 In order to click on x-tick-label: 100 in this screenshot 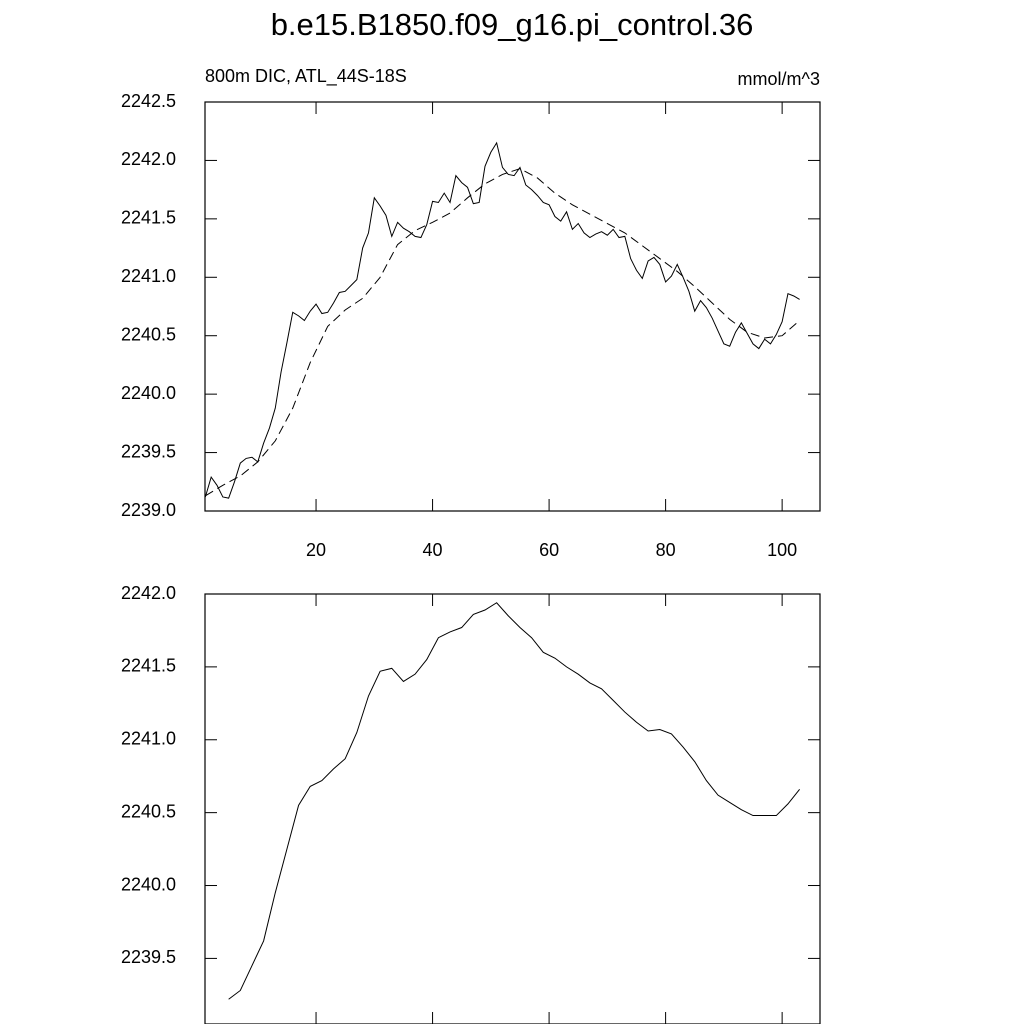, I will do `click(782, 550)`.